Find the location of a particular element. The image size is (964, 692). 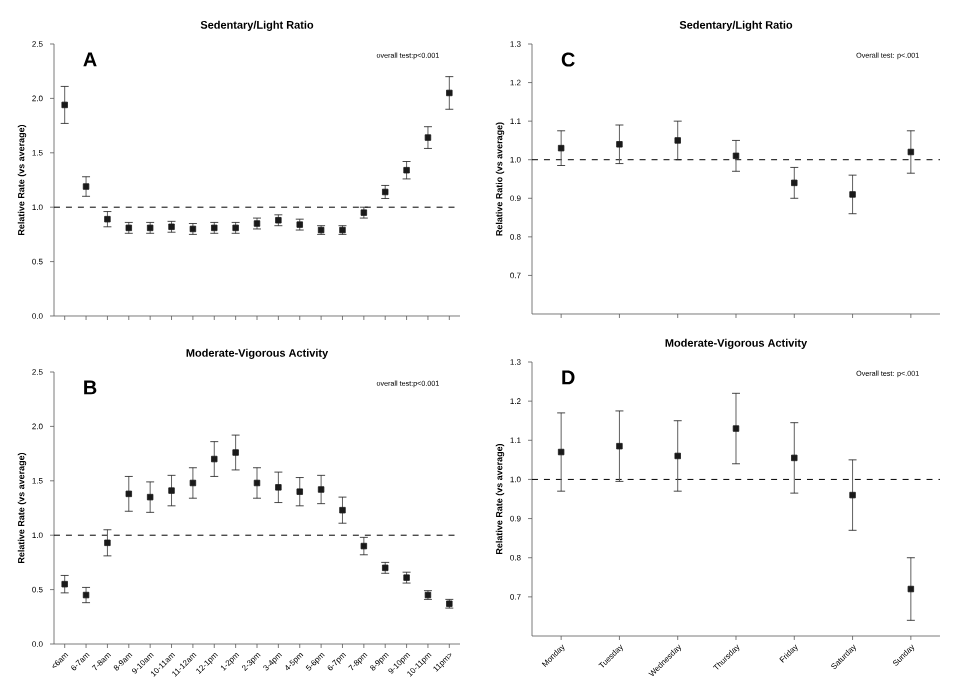

annotation: D is located at coordinates (568, 377).